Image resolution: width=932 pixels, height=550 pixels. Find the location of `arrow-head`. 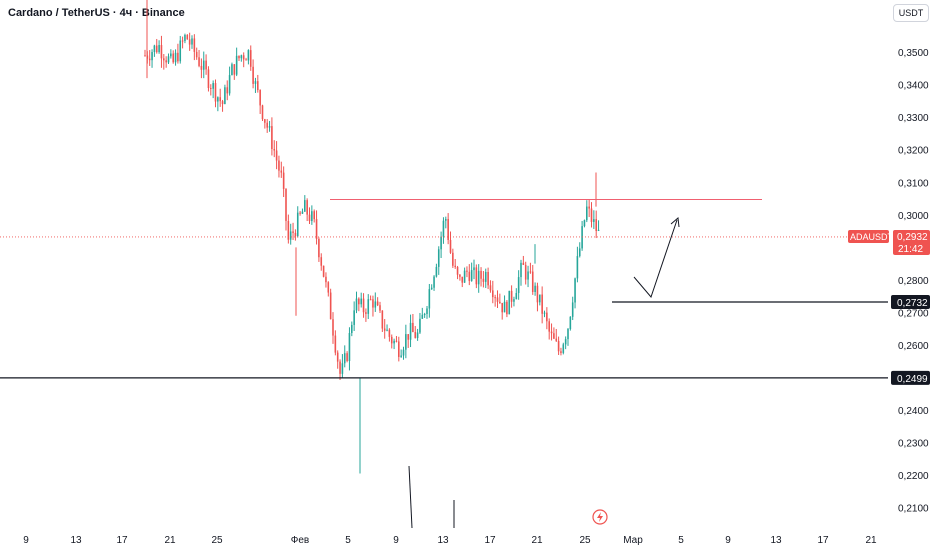

arrow-head is located at coordinates (675, 222).